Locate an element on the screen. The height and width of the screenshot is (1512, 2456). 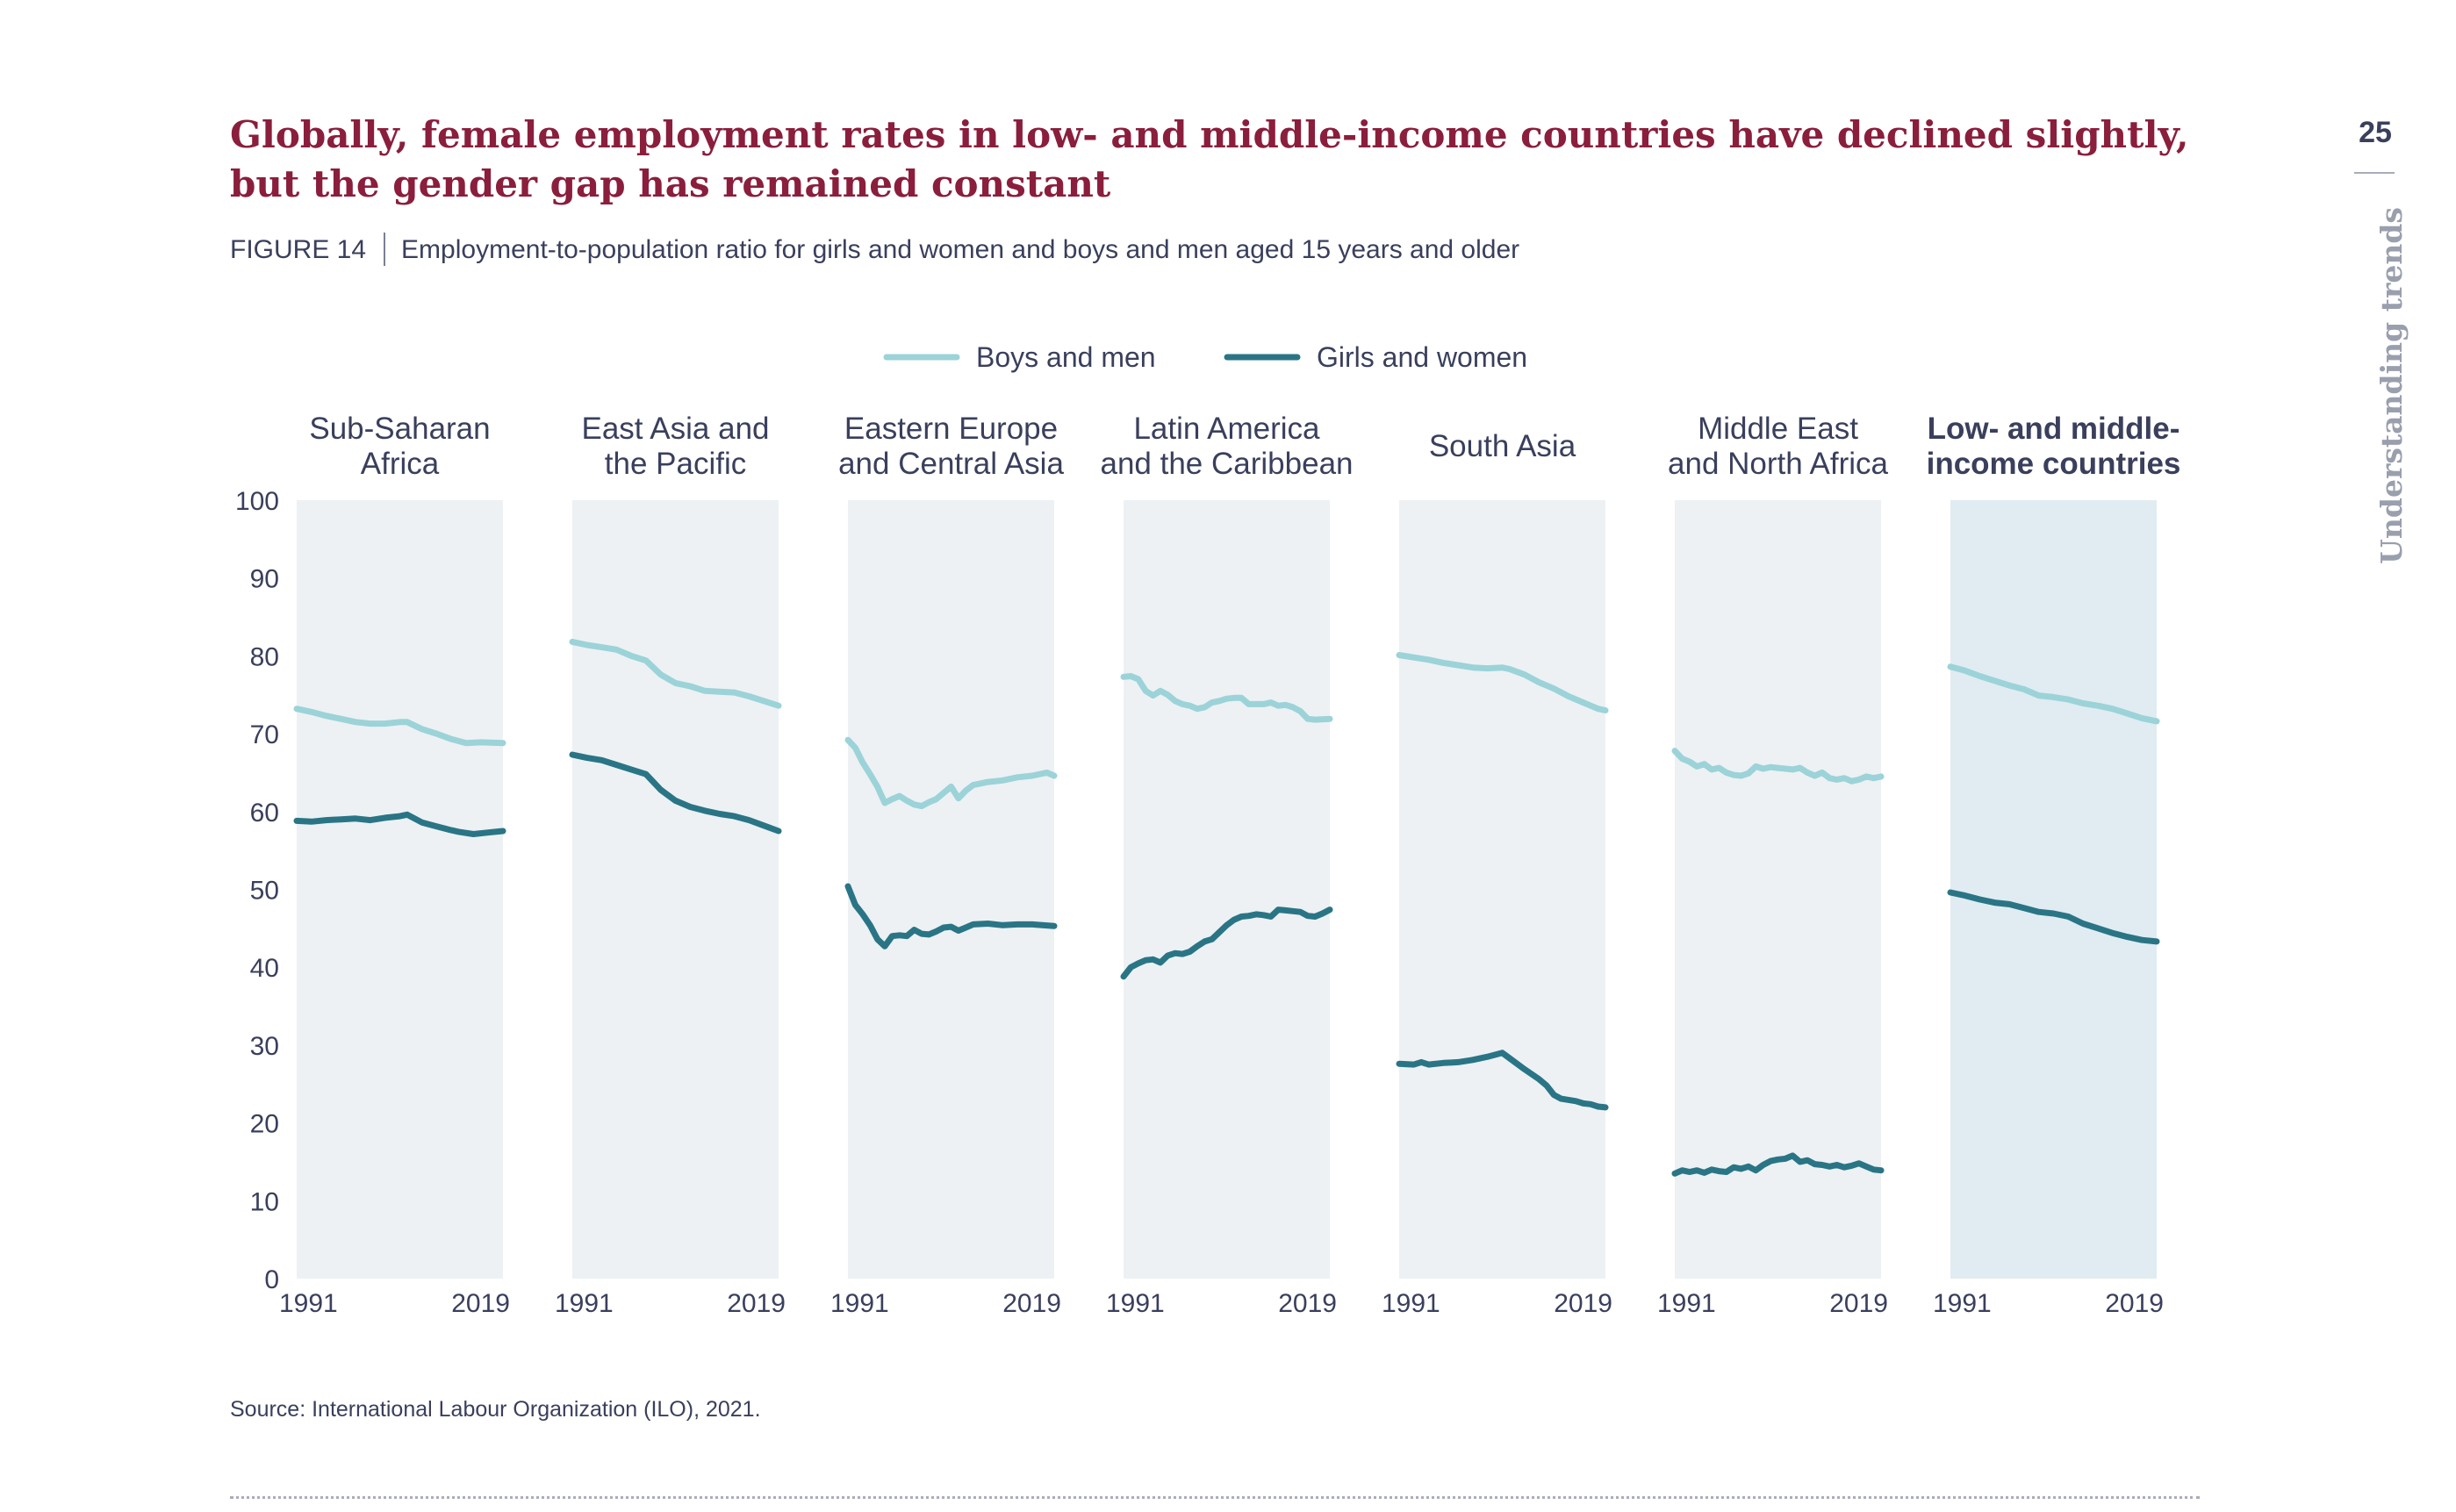
panel-title: Sub-Saharan is located at coordinates (399, 429).